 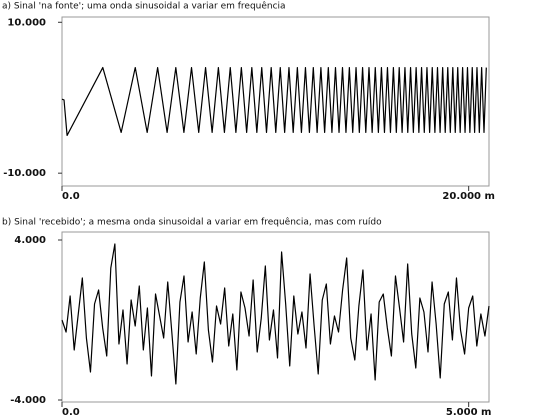 What do you see at coordinates (469, 411) in the screenshot?
I see `x-tick-label: 5.000 m` at bounding box center [469, 411].